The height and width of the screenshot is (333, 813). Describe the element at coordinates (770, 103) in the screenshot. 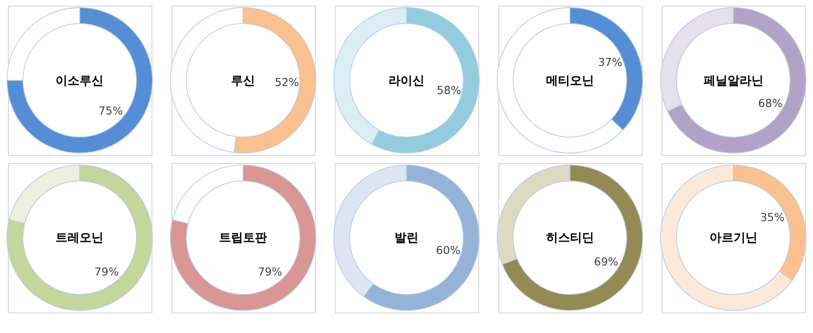

I see `data-label: 68%` at that location.